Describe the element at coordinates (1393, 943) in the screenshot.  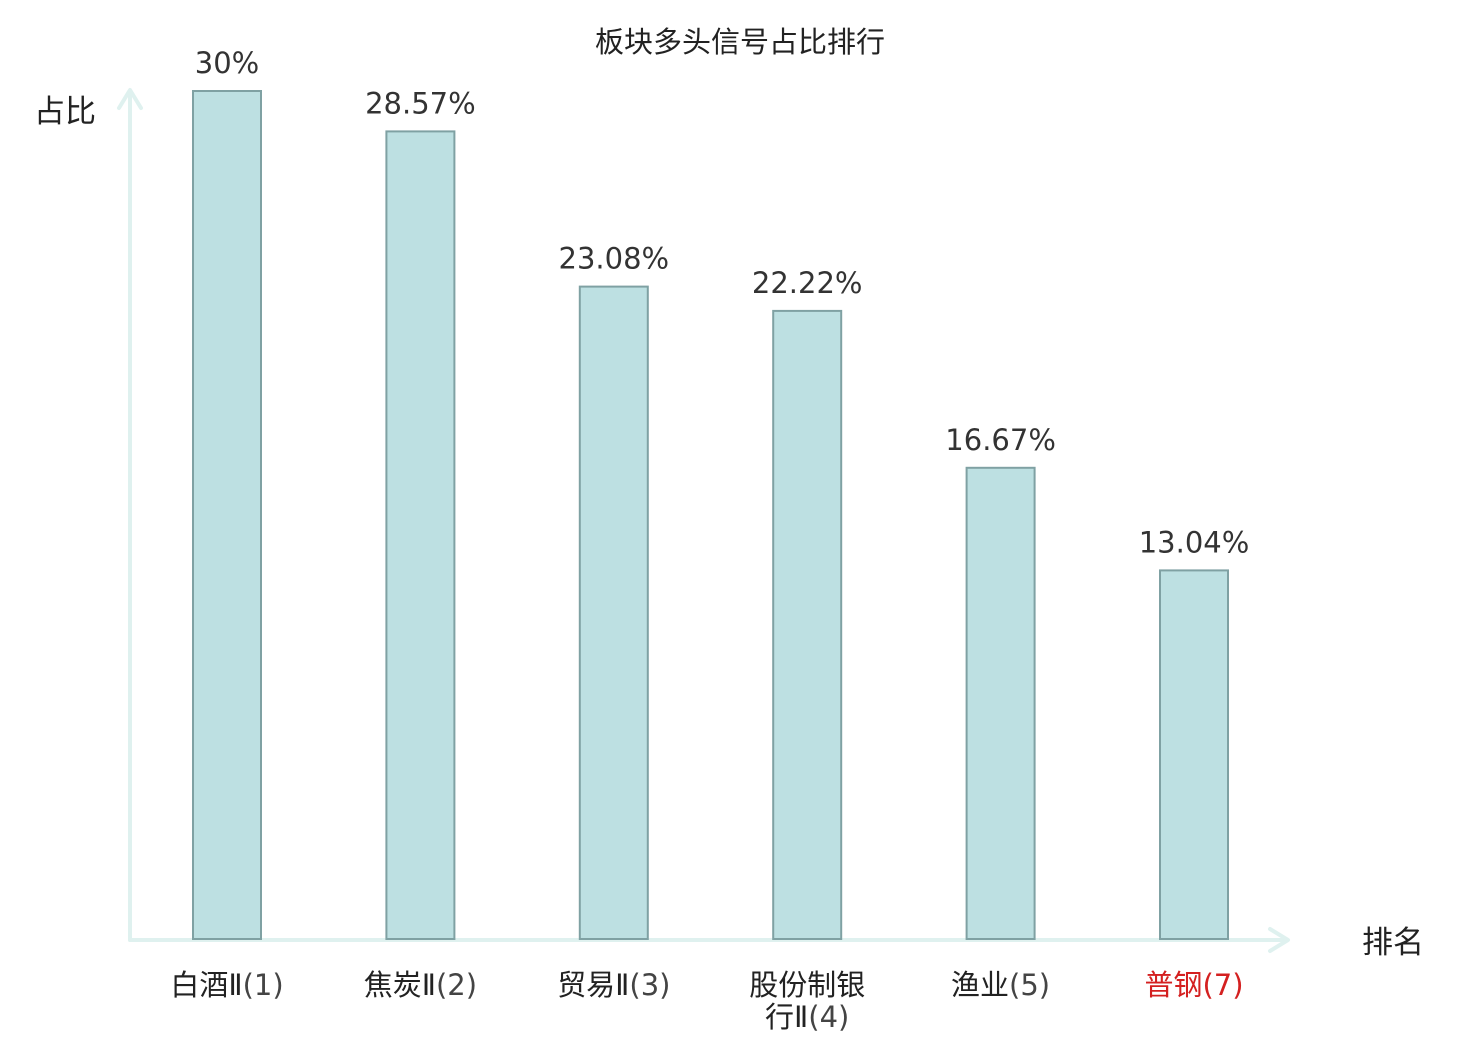
I see `x-axis-label: 排名` at that location.